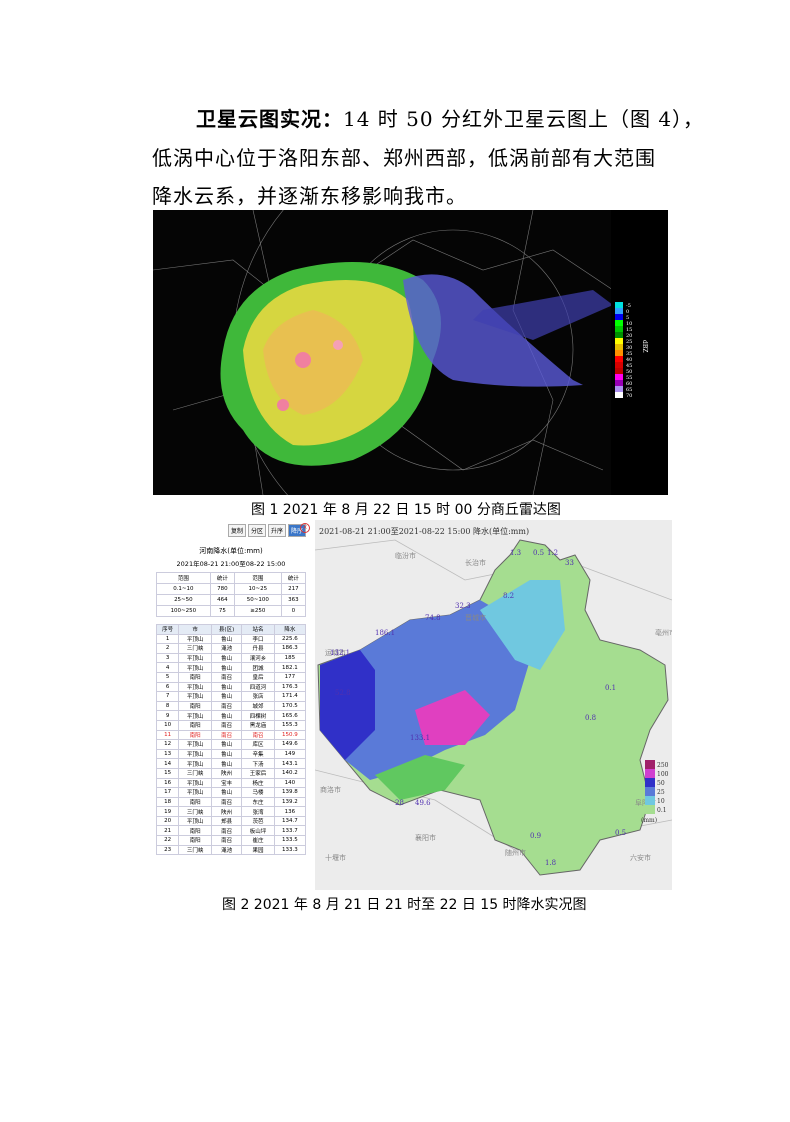  Describe the element at coordinates (629, 336) in the screenshot. I see `legend-label: 20` at that location.